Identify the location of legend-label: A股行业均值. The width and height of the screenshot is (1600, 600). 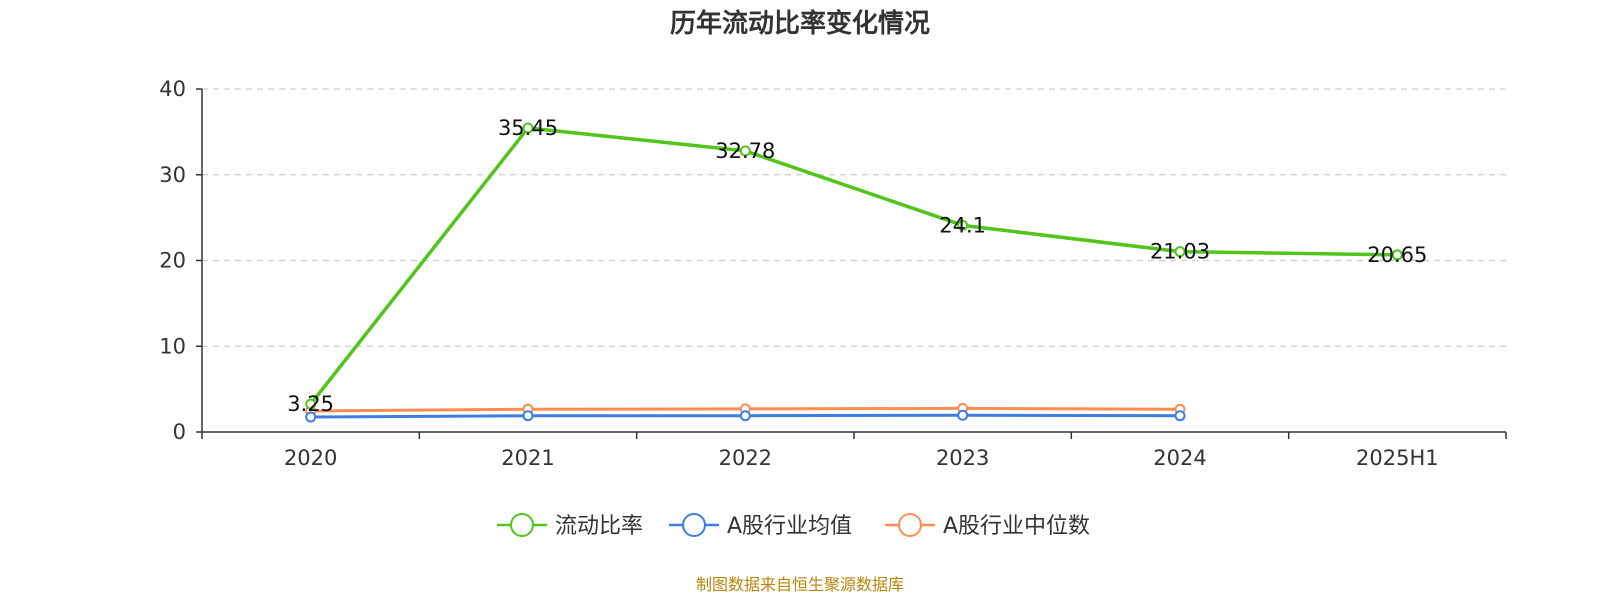
(789, 526).